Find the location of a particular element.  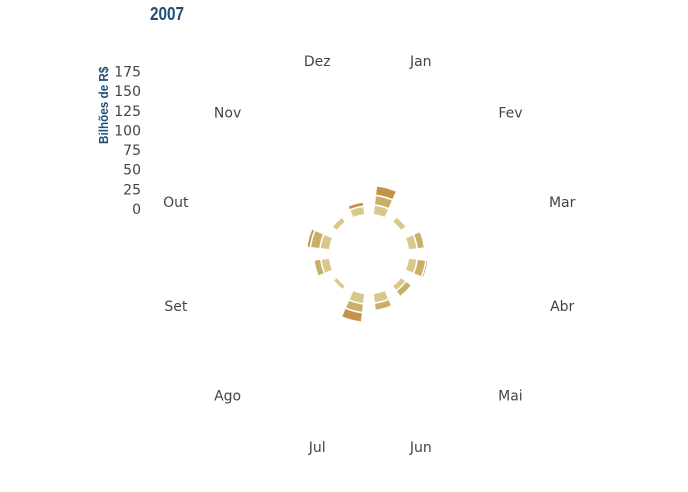

month-label-set: Set is located at coordinates (176, 307).